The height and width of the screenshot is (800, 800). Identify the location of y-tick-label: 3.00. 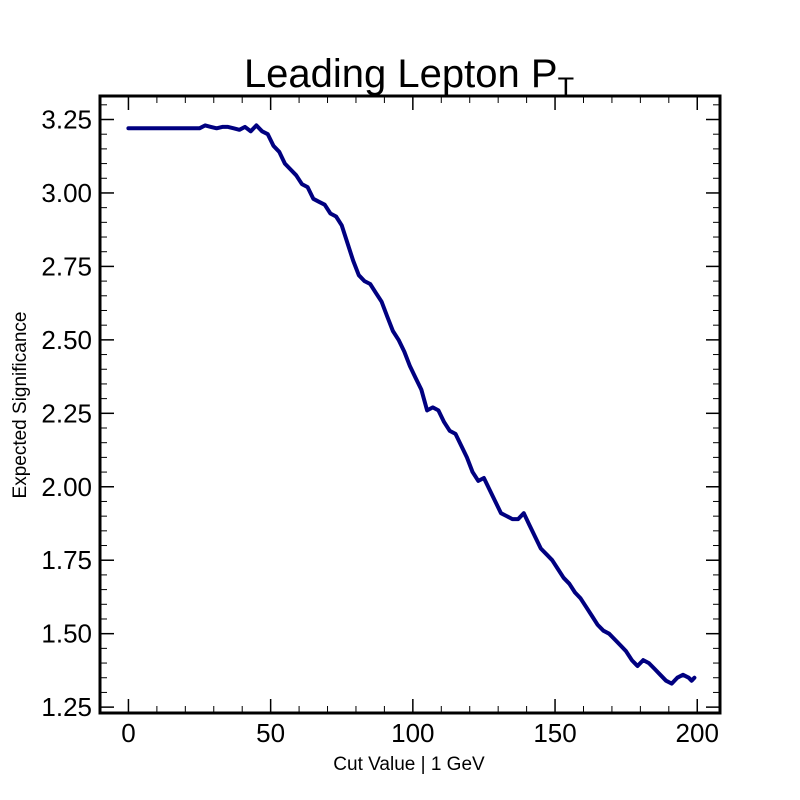
(66, 193).